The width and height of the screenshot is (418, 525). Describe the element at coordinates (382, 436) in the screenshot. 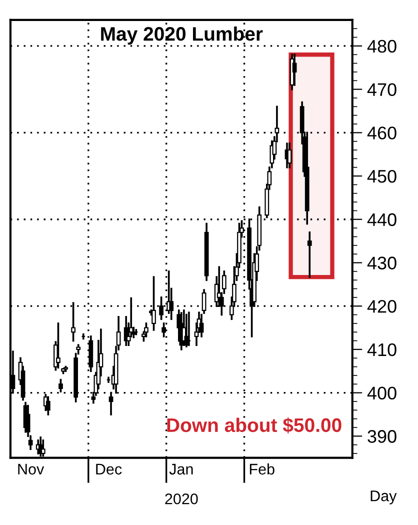

I see `y-tick-label: 390` at that location.